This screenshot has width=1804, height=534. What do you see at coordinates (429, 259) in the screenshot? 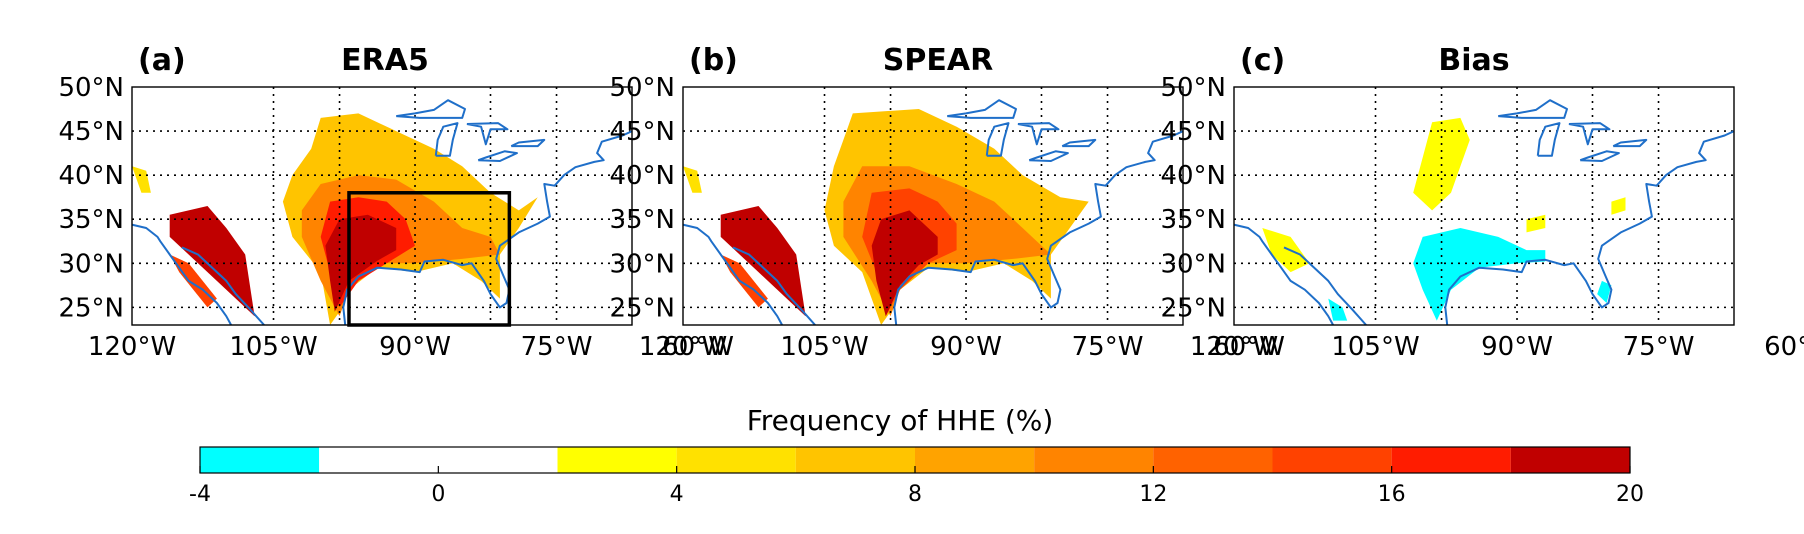
I see `analysis-region-box` at bounding box center [429, 259].